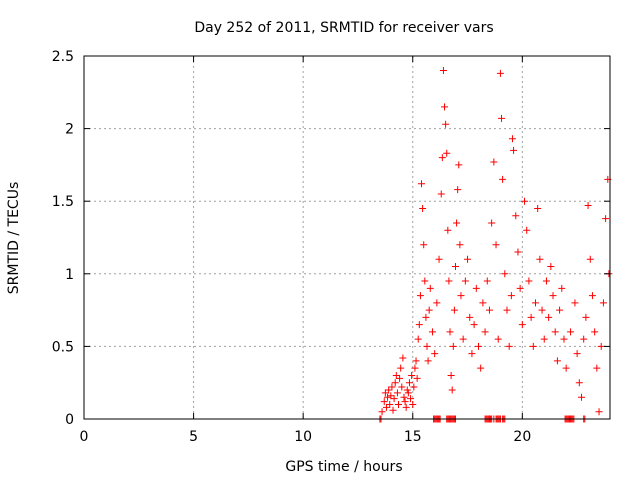  What do you see at coordinates (63, 202) in the screenshot?
I see `y-tick-label: 1.5` at bounding box center [63, 202].